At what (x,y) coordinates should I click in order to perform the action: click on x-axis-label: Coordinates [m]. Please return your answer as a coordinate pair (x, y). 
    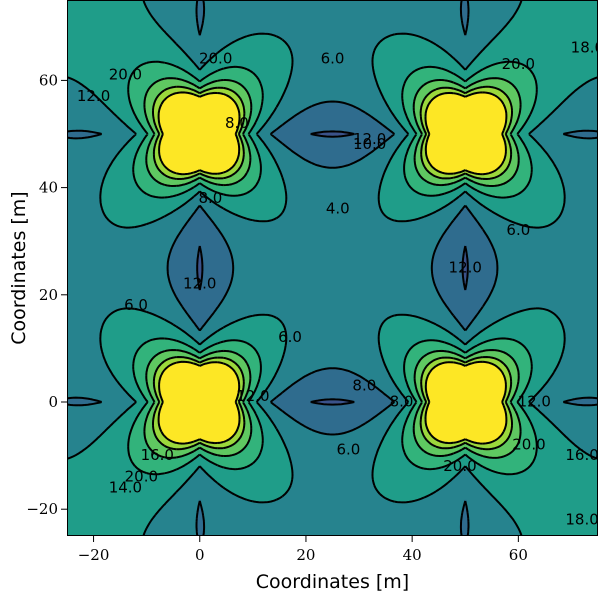
    Looking at the image, I should click on (332, 582).